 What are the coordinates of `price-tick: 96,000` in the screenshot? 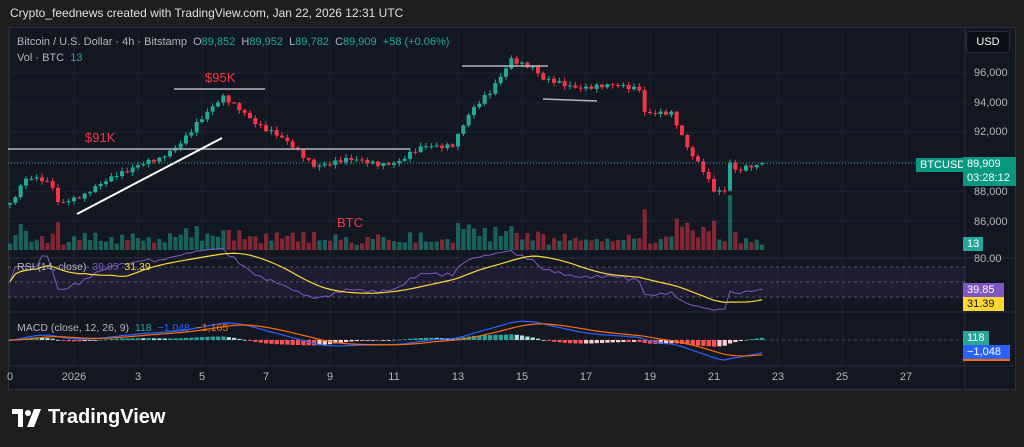 It's located at (991, 73).